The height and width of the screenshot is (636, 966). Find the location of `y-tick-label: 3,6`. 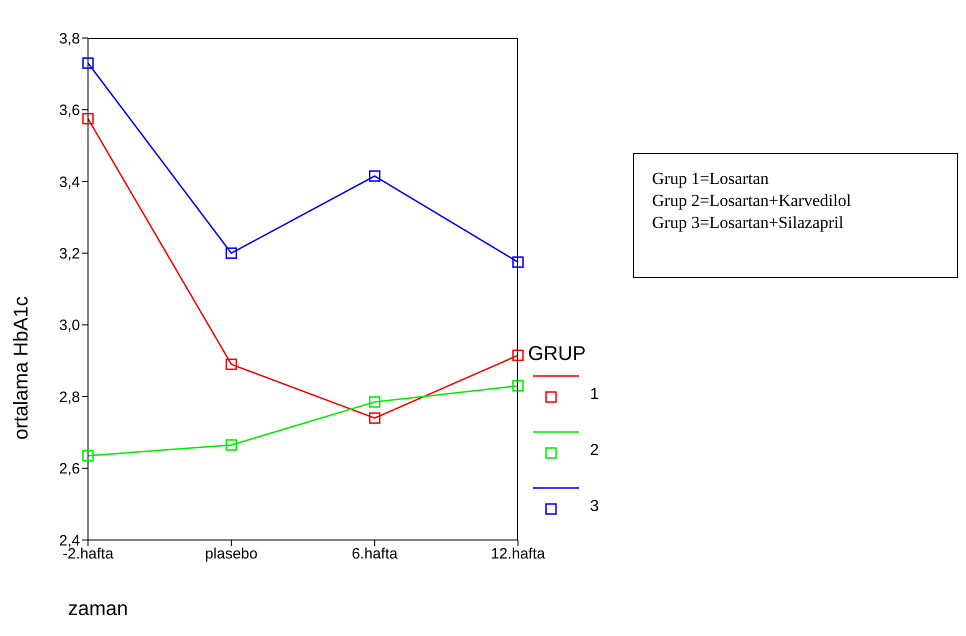

y-tick-label: 3,6 is located at coordinates (69, 111).